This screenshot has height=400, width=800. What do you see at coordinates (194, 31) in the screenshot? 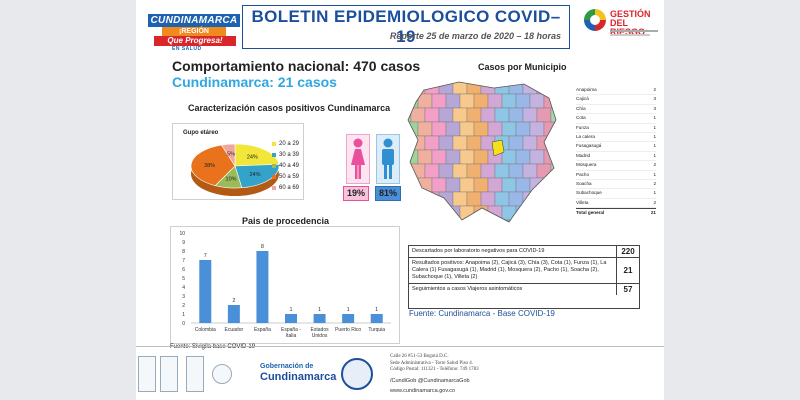
I see `logo-line-2: ¡REGIÓN` at bounding box center [194, 31].